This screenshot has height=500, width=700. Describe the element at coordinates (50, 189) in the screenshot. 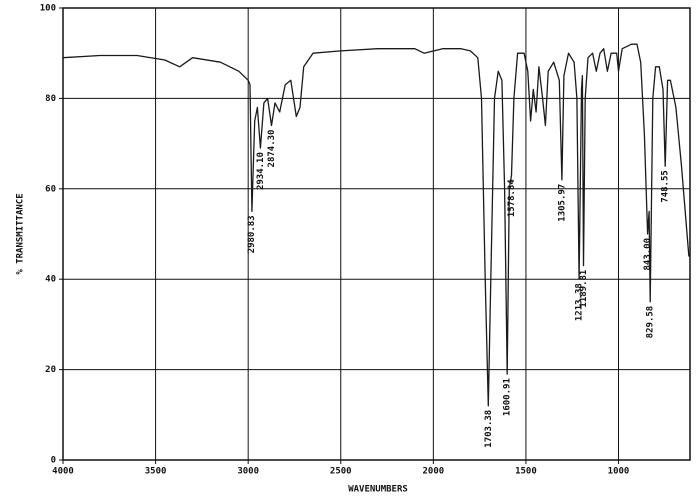

I see `y-tick-label: 60` at that location.